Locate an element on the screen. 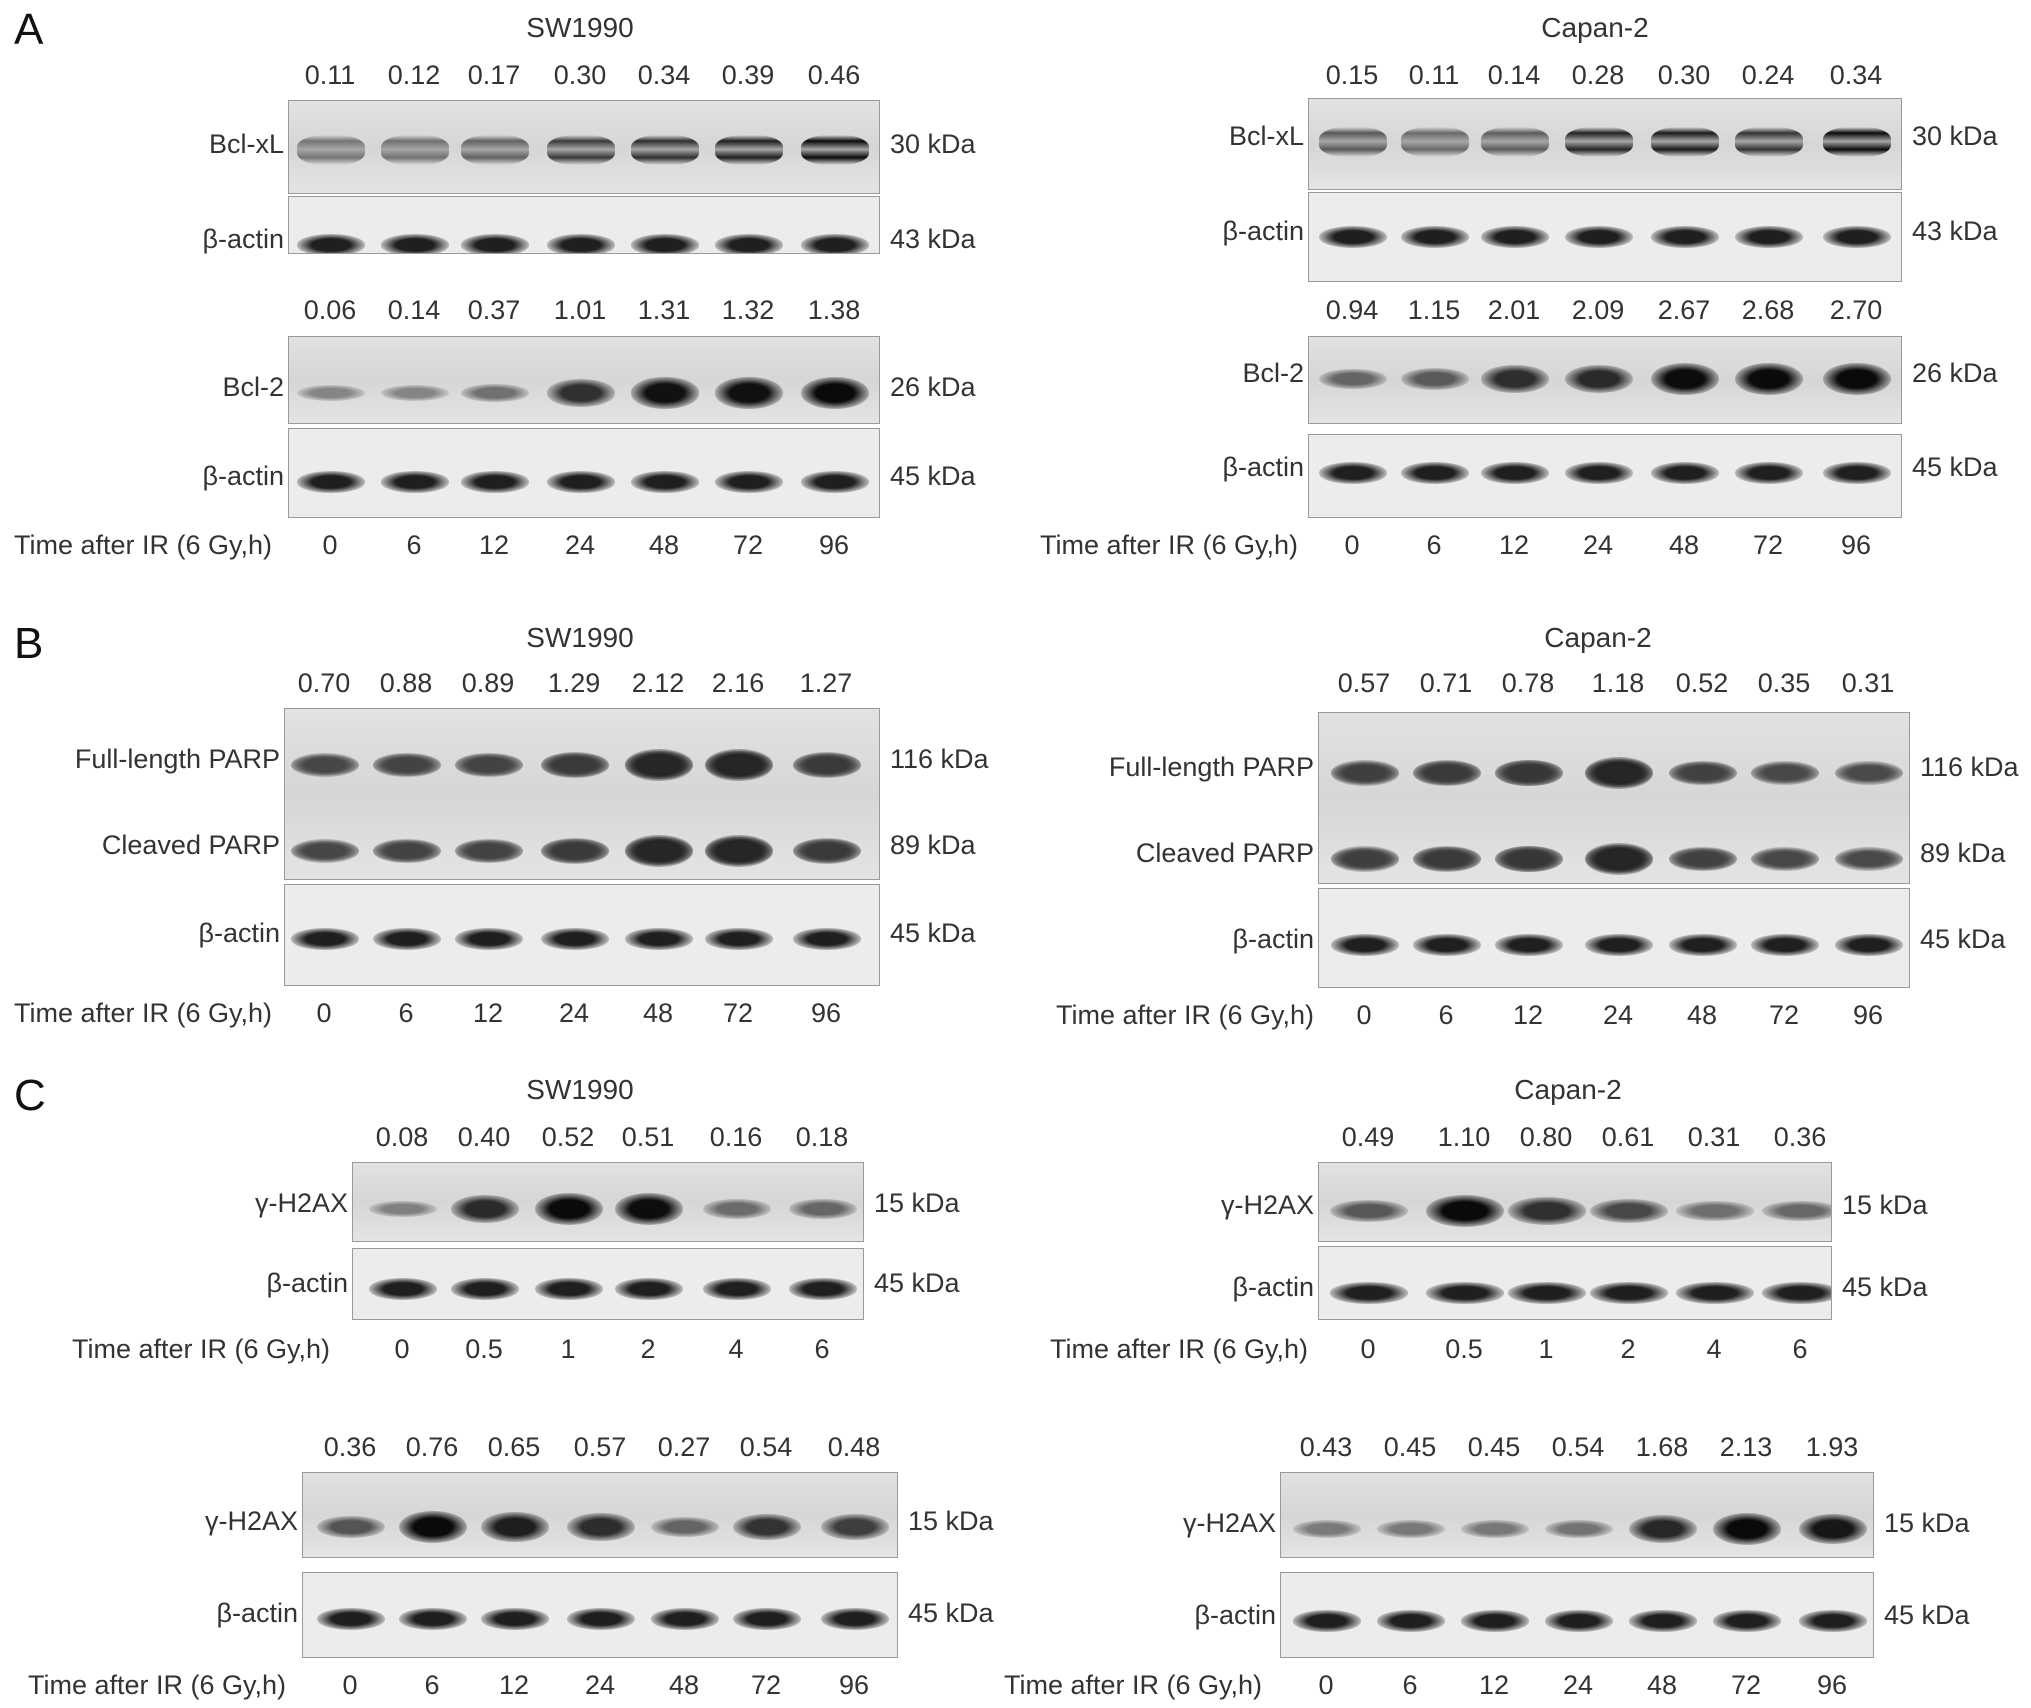 The height and width of the screenshot is (1708, 2031). quantification-value: 0.16 is located at coordinates (736, 1137).